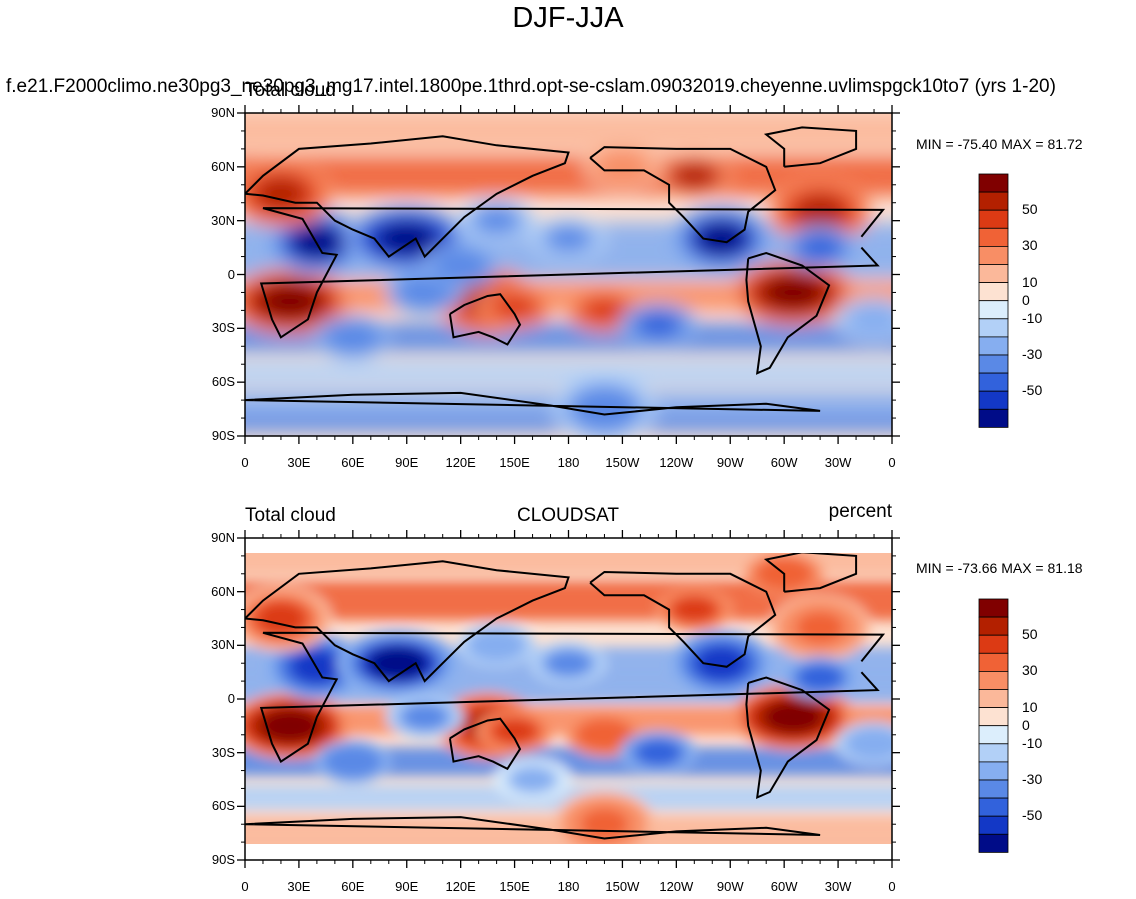 Image resolution: width=1136 pixels, height=899 pixels. What do you see at coordinates (568, 515) in the screenshot?
I see `panel2-center-label: CLOUDSAT` at bounding box center [568, 515].